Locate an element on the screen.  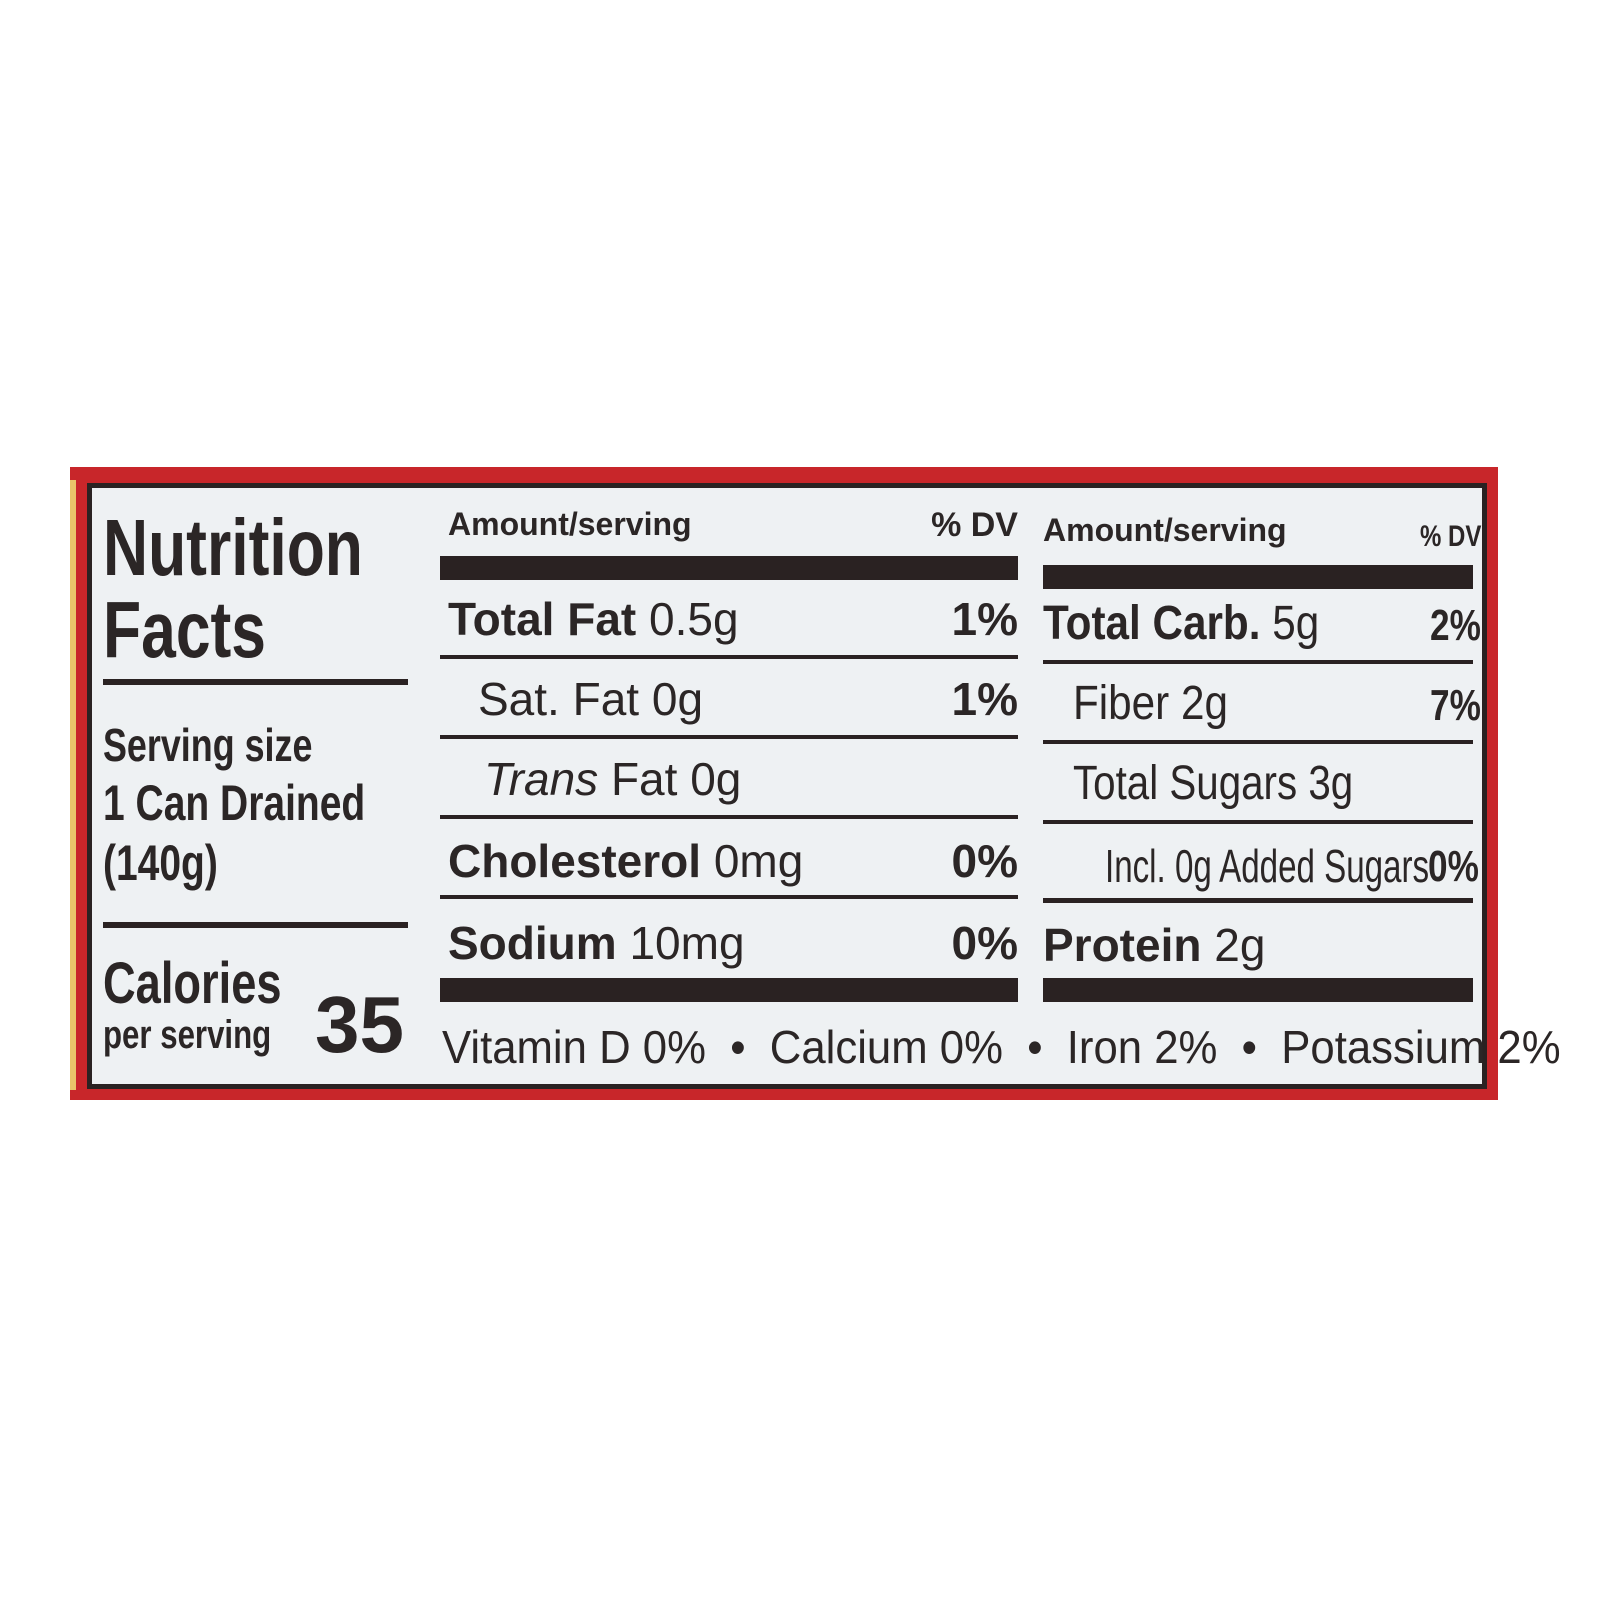
nutrient-name: Fiber is located at coordinates (1121, 703).